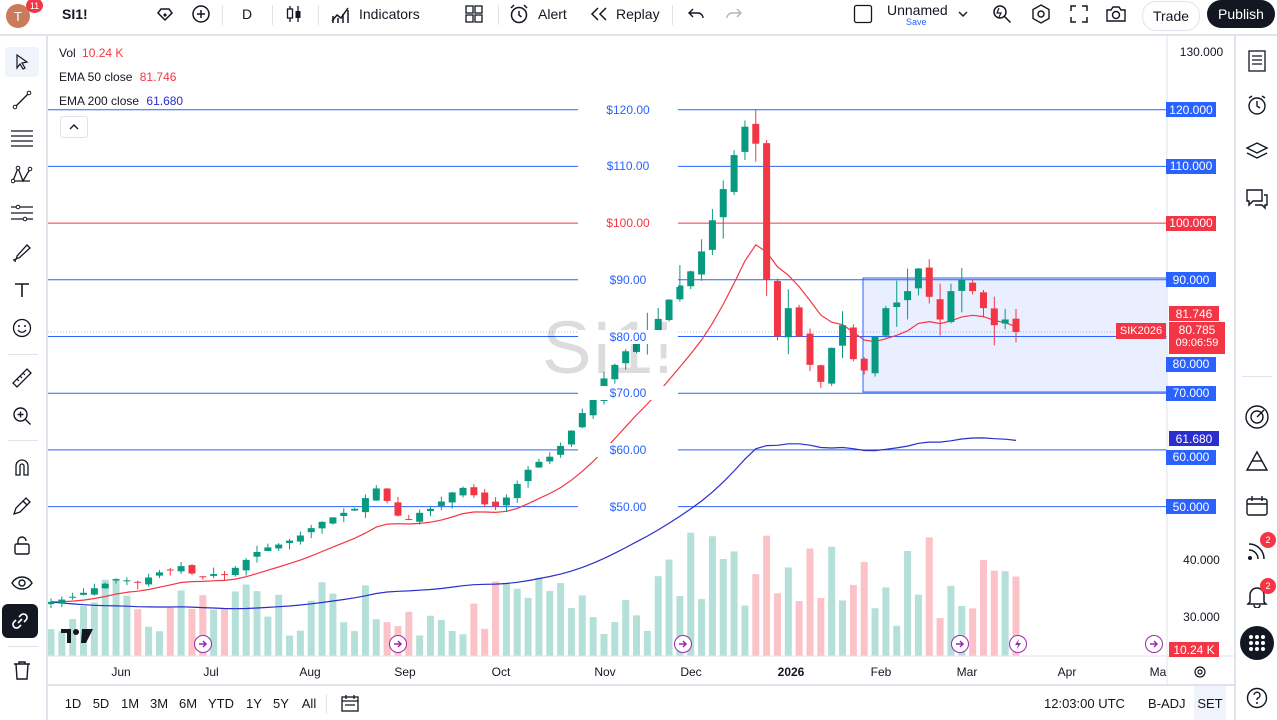 The image size is (1277, 720). Describe the element at coordinates (734, 14) in the screenshot. I see `redo-icon` at that location.